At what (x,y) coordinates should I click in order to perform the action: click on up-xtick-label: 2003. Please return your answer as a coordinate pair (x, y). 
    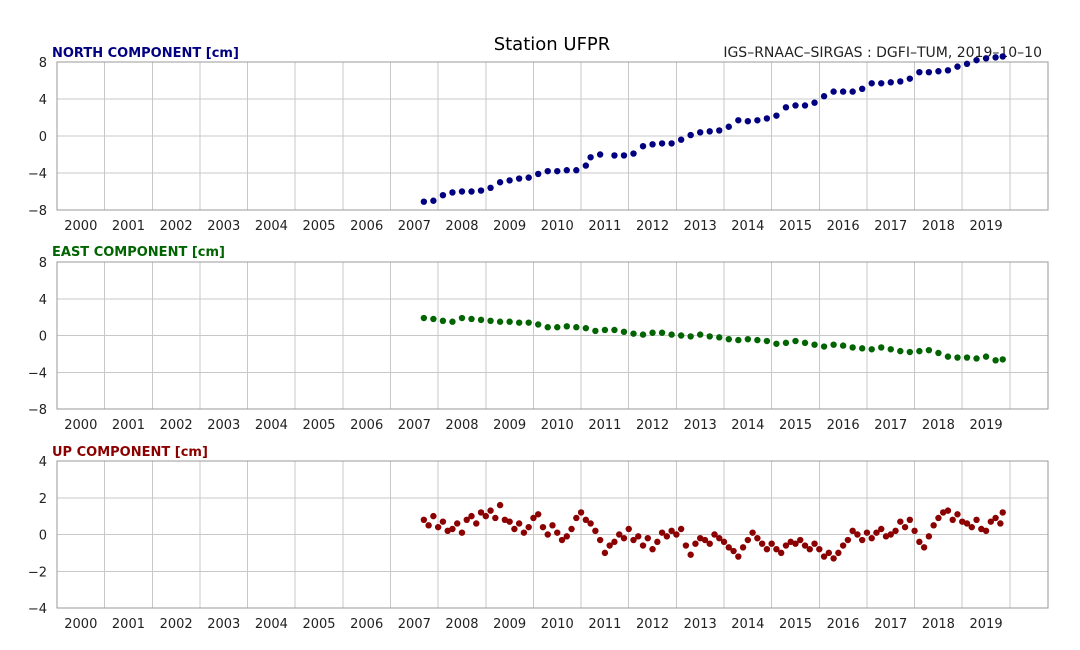
    Looking at the image, I should click on (223, 624).